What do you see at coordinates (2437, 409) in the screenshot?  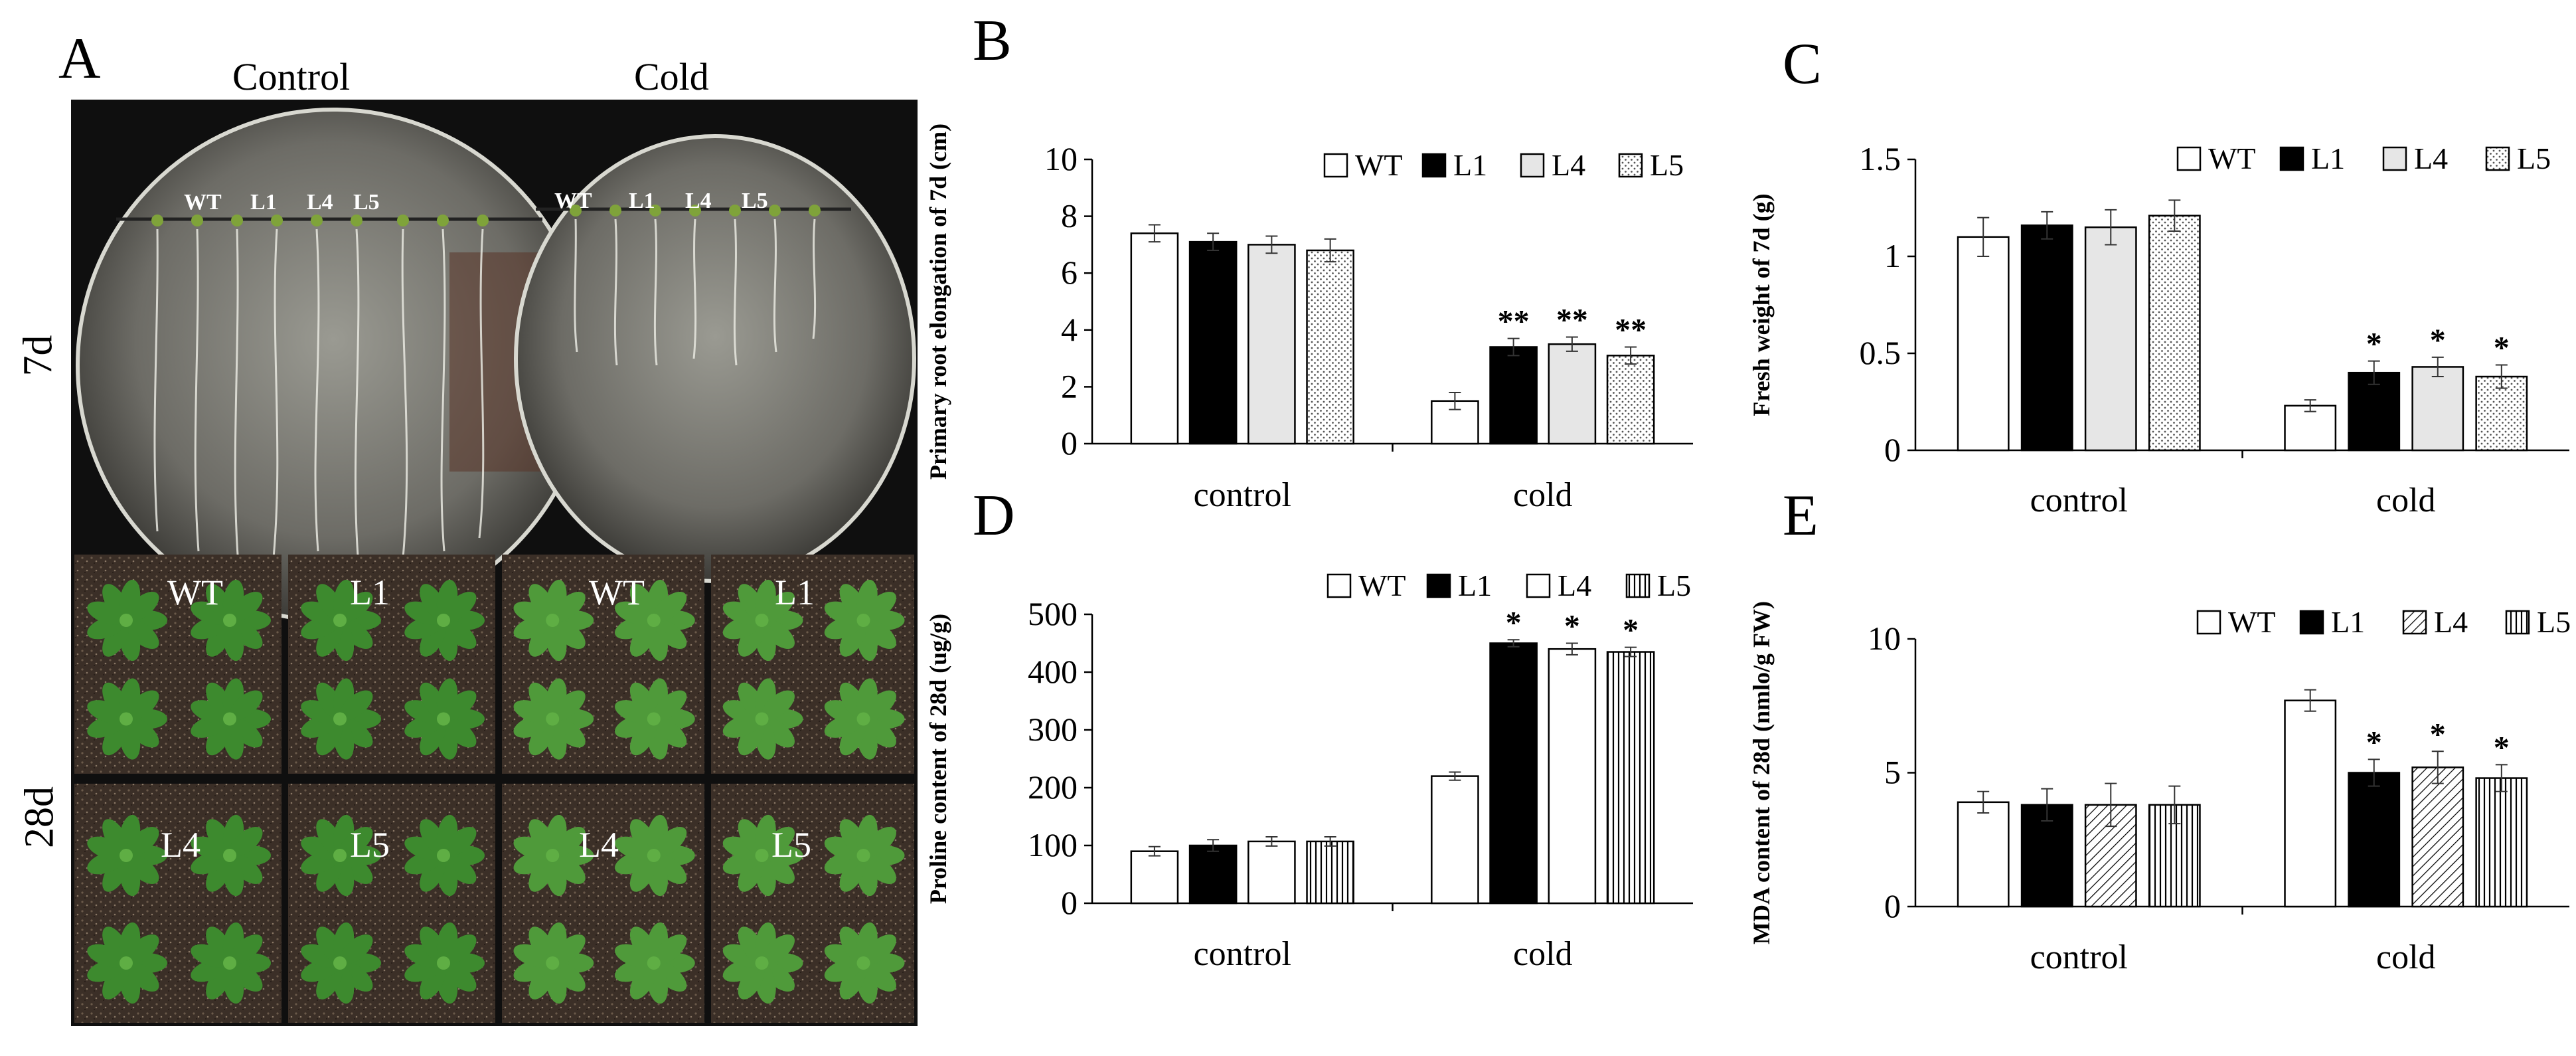 I see `bar-l4-cold` at bounding box center [2437, 409].